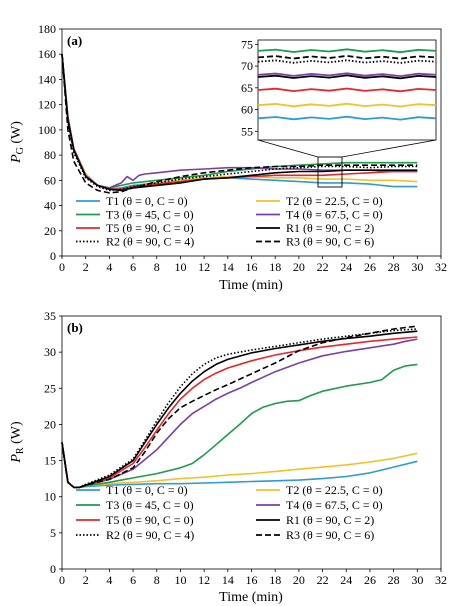 The image size is (453, 606). What do you see at coordinates (247, 66) in the screenshot?
I see `inset-y-tick-label: 70` at bounding box center [247, 66].